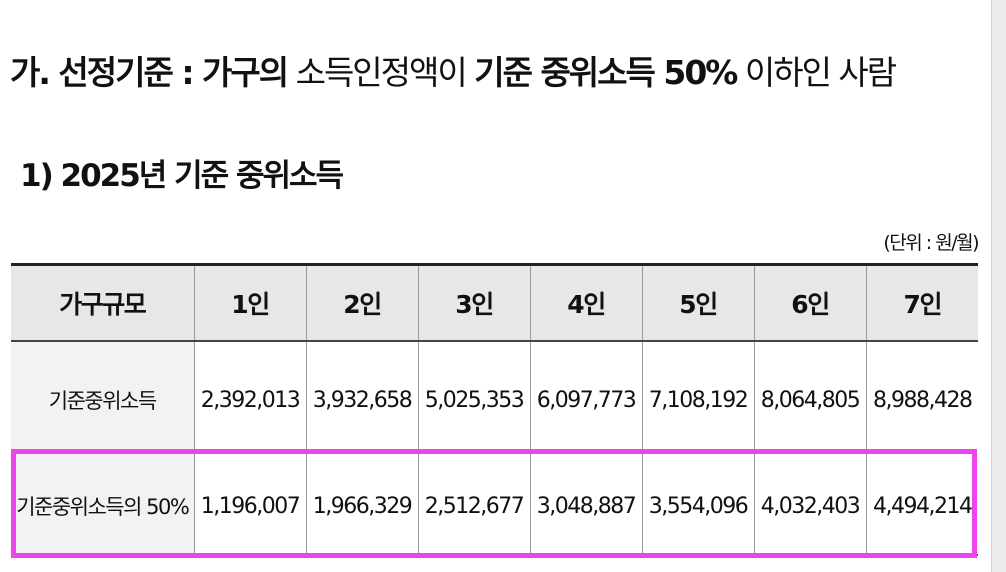 The width and height of the screenshot is (1006, 572). I want to click on table-cell: 4,032,403, so click(810, 507).